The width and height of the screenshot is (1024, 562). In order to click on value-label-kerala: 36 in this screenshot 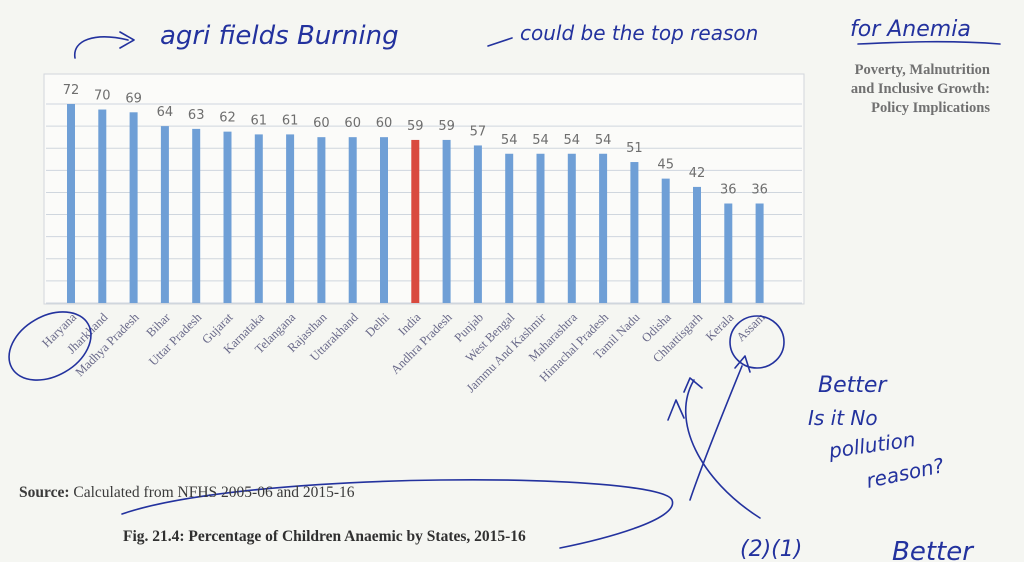, I will do `click(728, 190)`.